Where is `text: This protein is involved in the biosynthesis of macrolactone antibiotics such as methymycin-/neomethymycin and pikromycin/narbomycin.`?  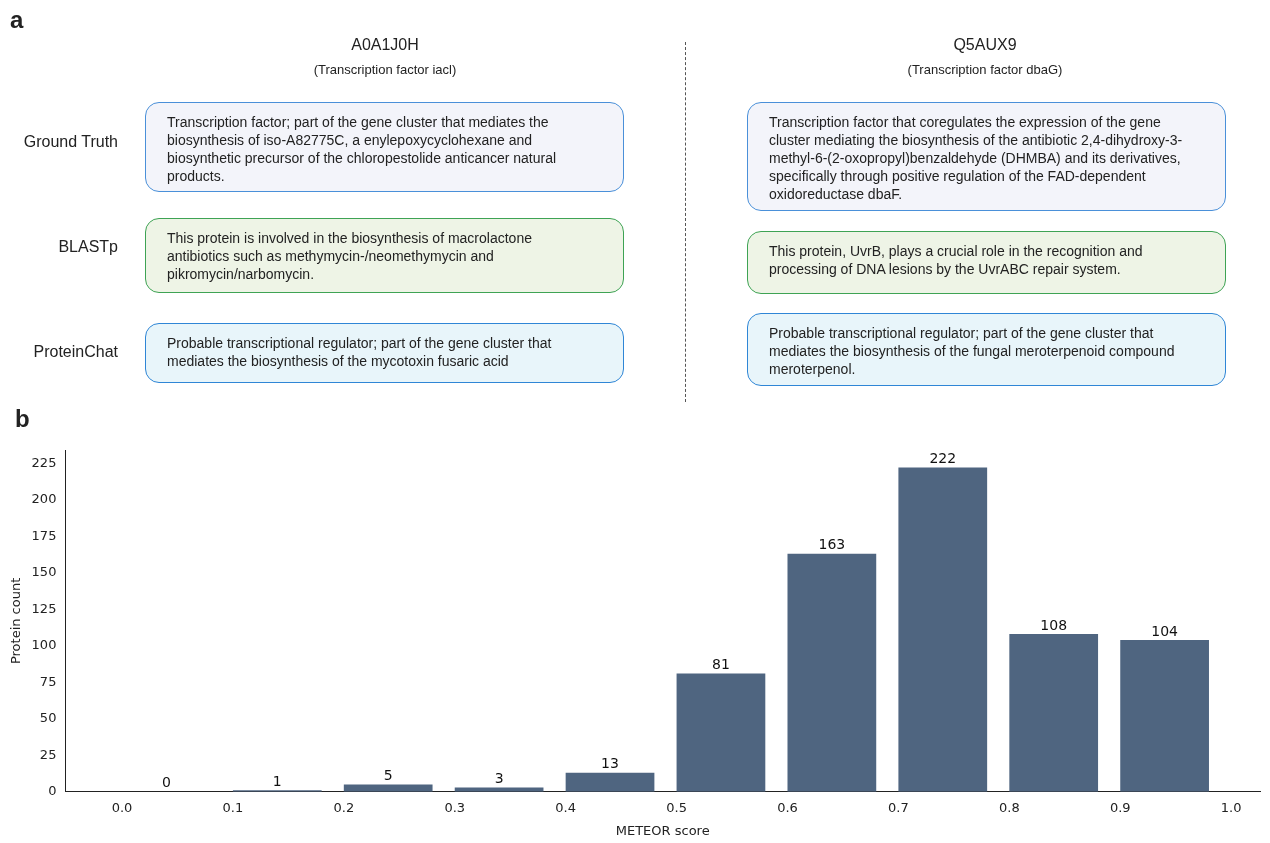
text: This protein is involved in the biosynthesis of macrolactone antibiotics such as methymycin-/neomethymycin and pikromycin/narbomycin. is located at coordinates (384, 255).